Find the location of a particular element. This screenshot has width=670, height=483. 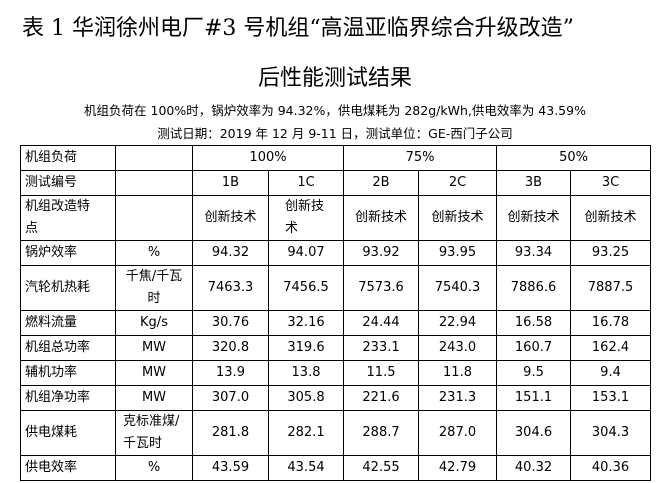

table-cell: 40.32 is located at coordinates (534, 468).